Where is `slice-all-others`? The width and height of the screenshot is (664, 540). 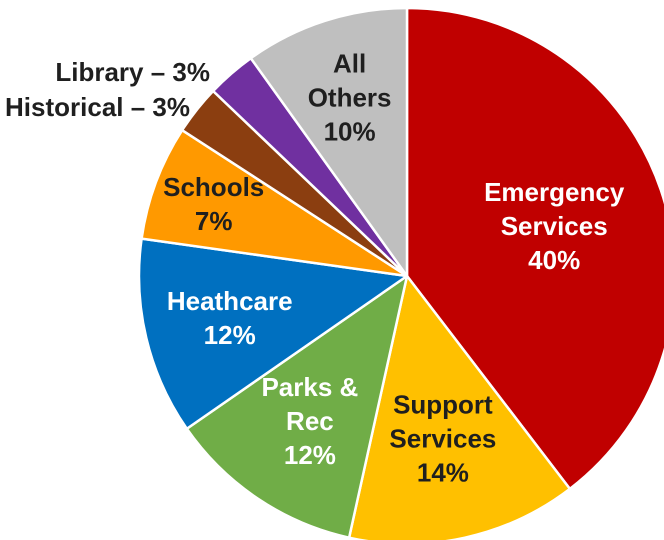
slice-all-others is located at coordinates (329, 142).